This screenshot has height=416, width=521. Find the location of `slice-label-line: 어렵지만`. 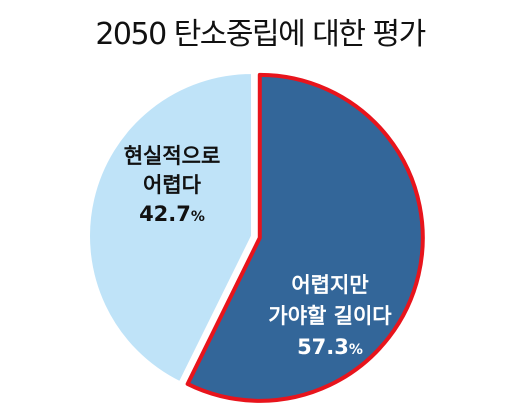

slice-label-line: 어렵지만 is located at coordinates (329, 285).